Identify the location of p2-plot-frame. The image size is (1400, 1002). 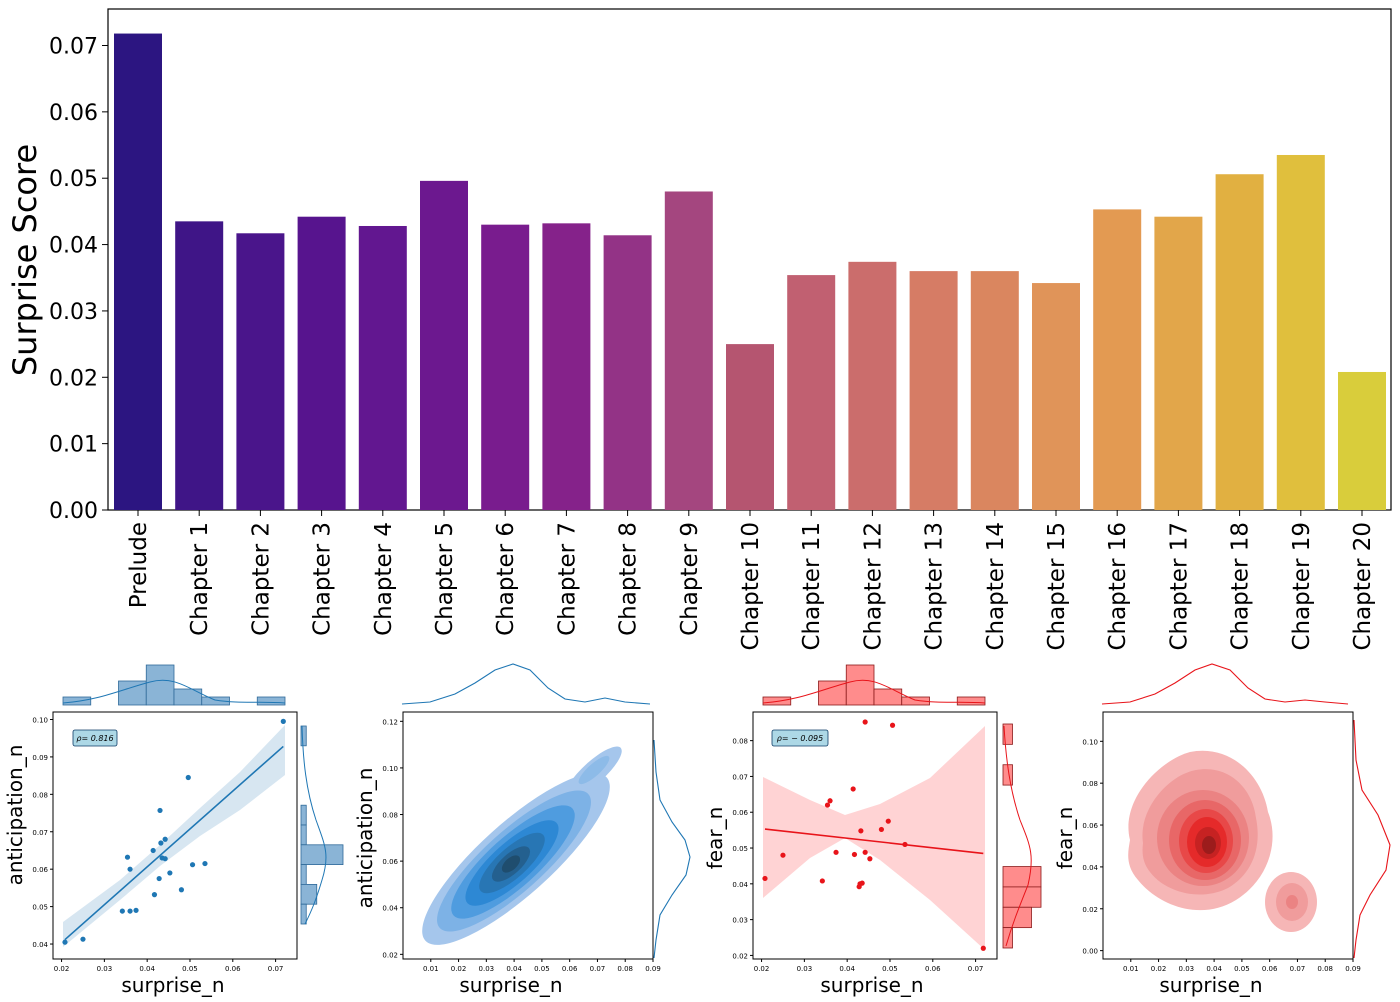
(528, 835).